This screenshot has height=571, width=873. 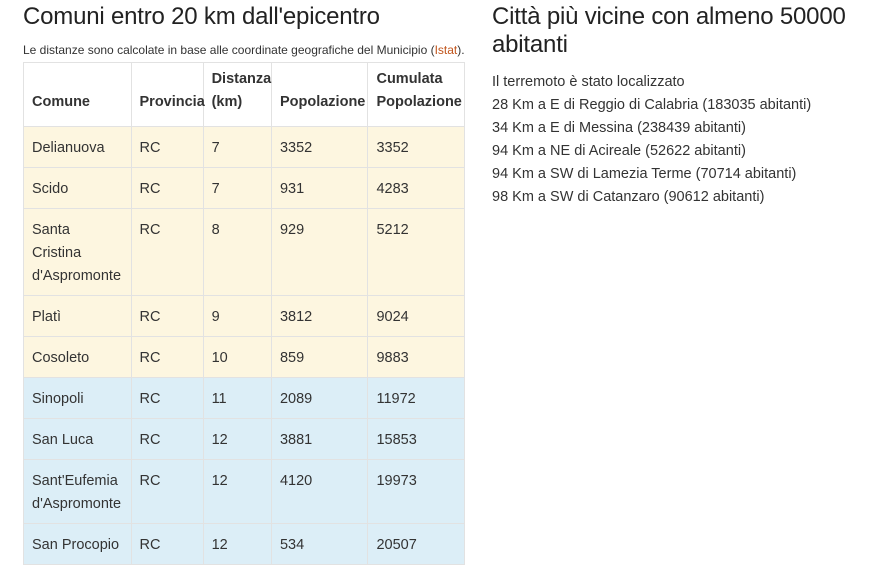 I want to click on cell-popolazione: 859, so click(x=319, y=357).